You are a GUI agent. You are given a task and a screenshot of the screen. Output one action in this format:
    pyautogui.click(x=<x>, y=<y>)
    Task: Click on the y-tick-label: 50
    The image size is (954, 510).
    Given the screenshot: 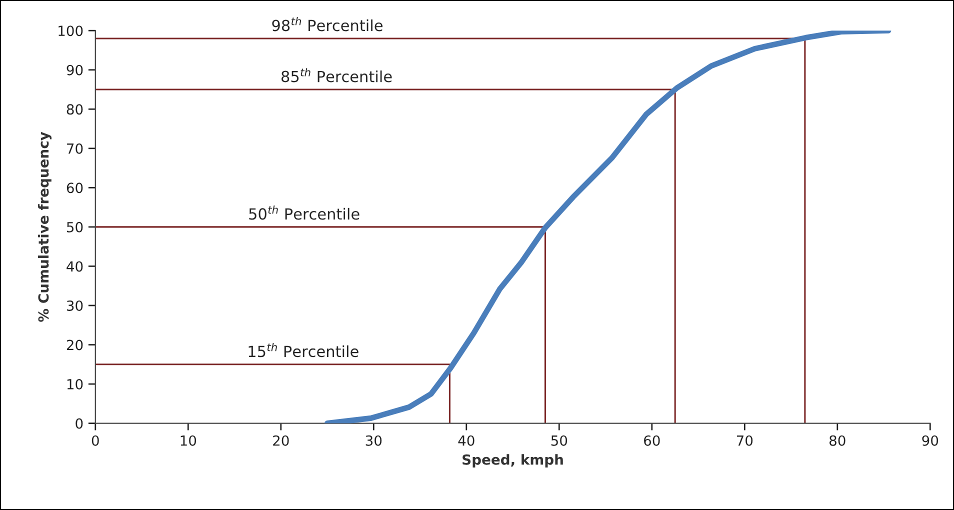 What is the action you would take?
    pyautogui.click(x=74, y=227)
    